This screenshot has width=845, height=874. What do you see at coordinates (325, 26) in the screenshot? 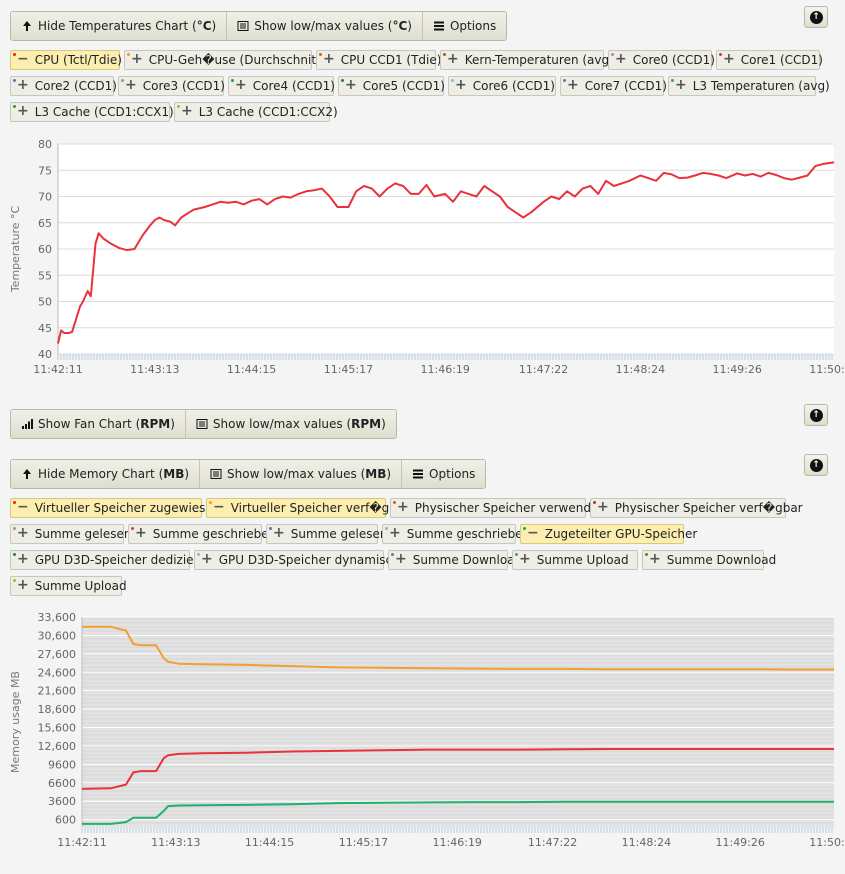
I see `show-lowmax-temperature-button: Show low/max values (°C)` at bounding box center [325, 26].